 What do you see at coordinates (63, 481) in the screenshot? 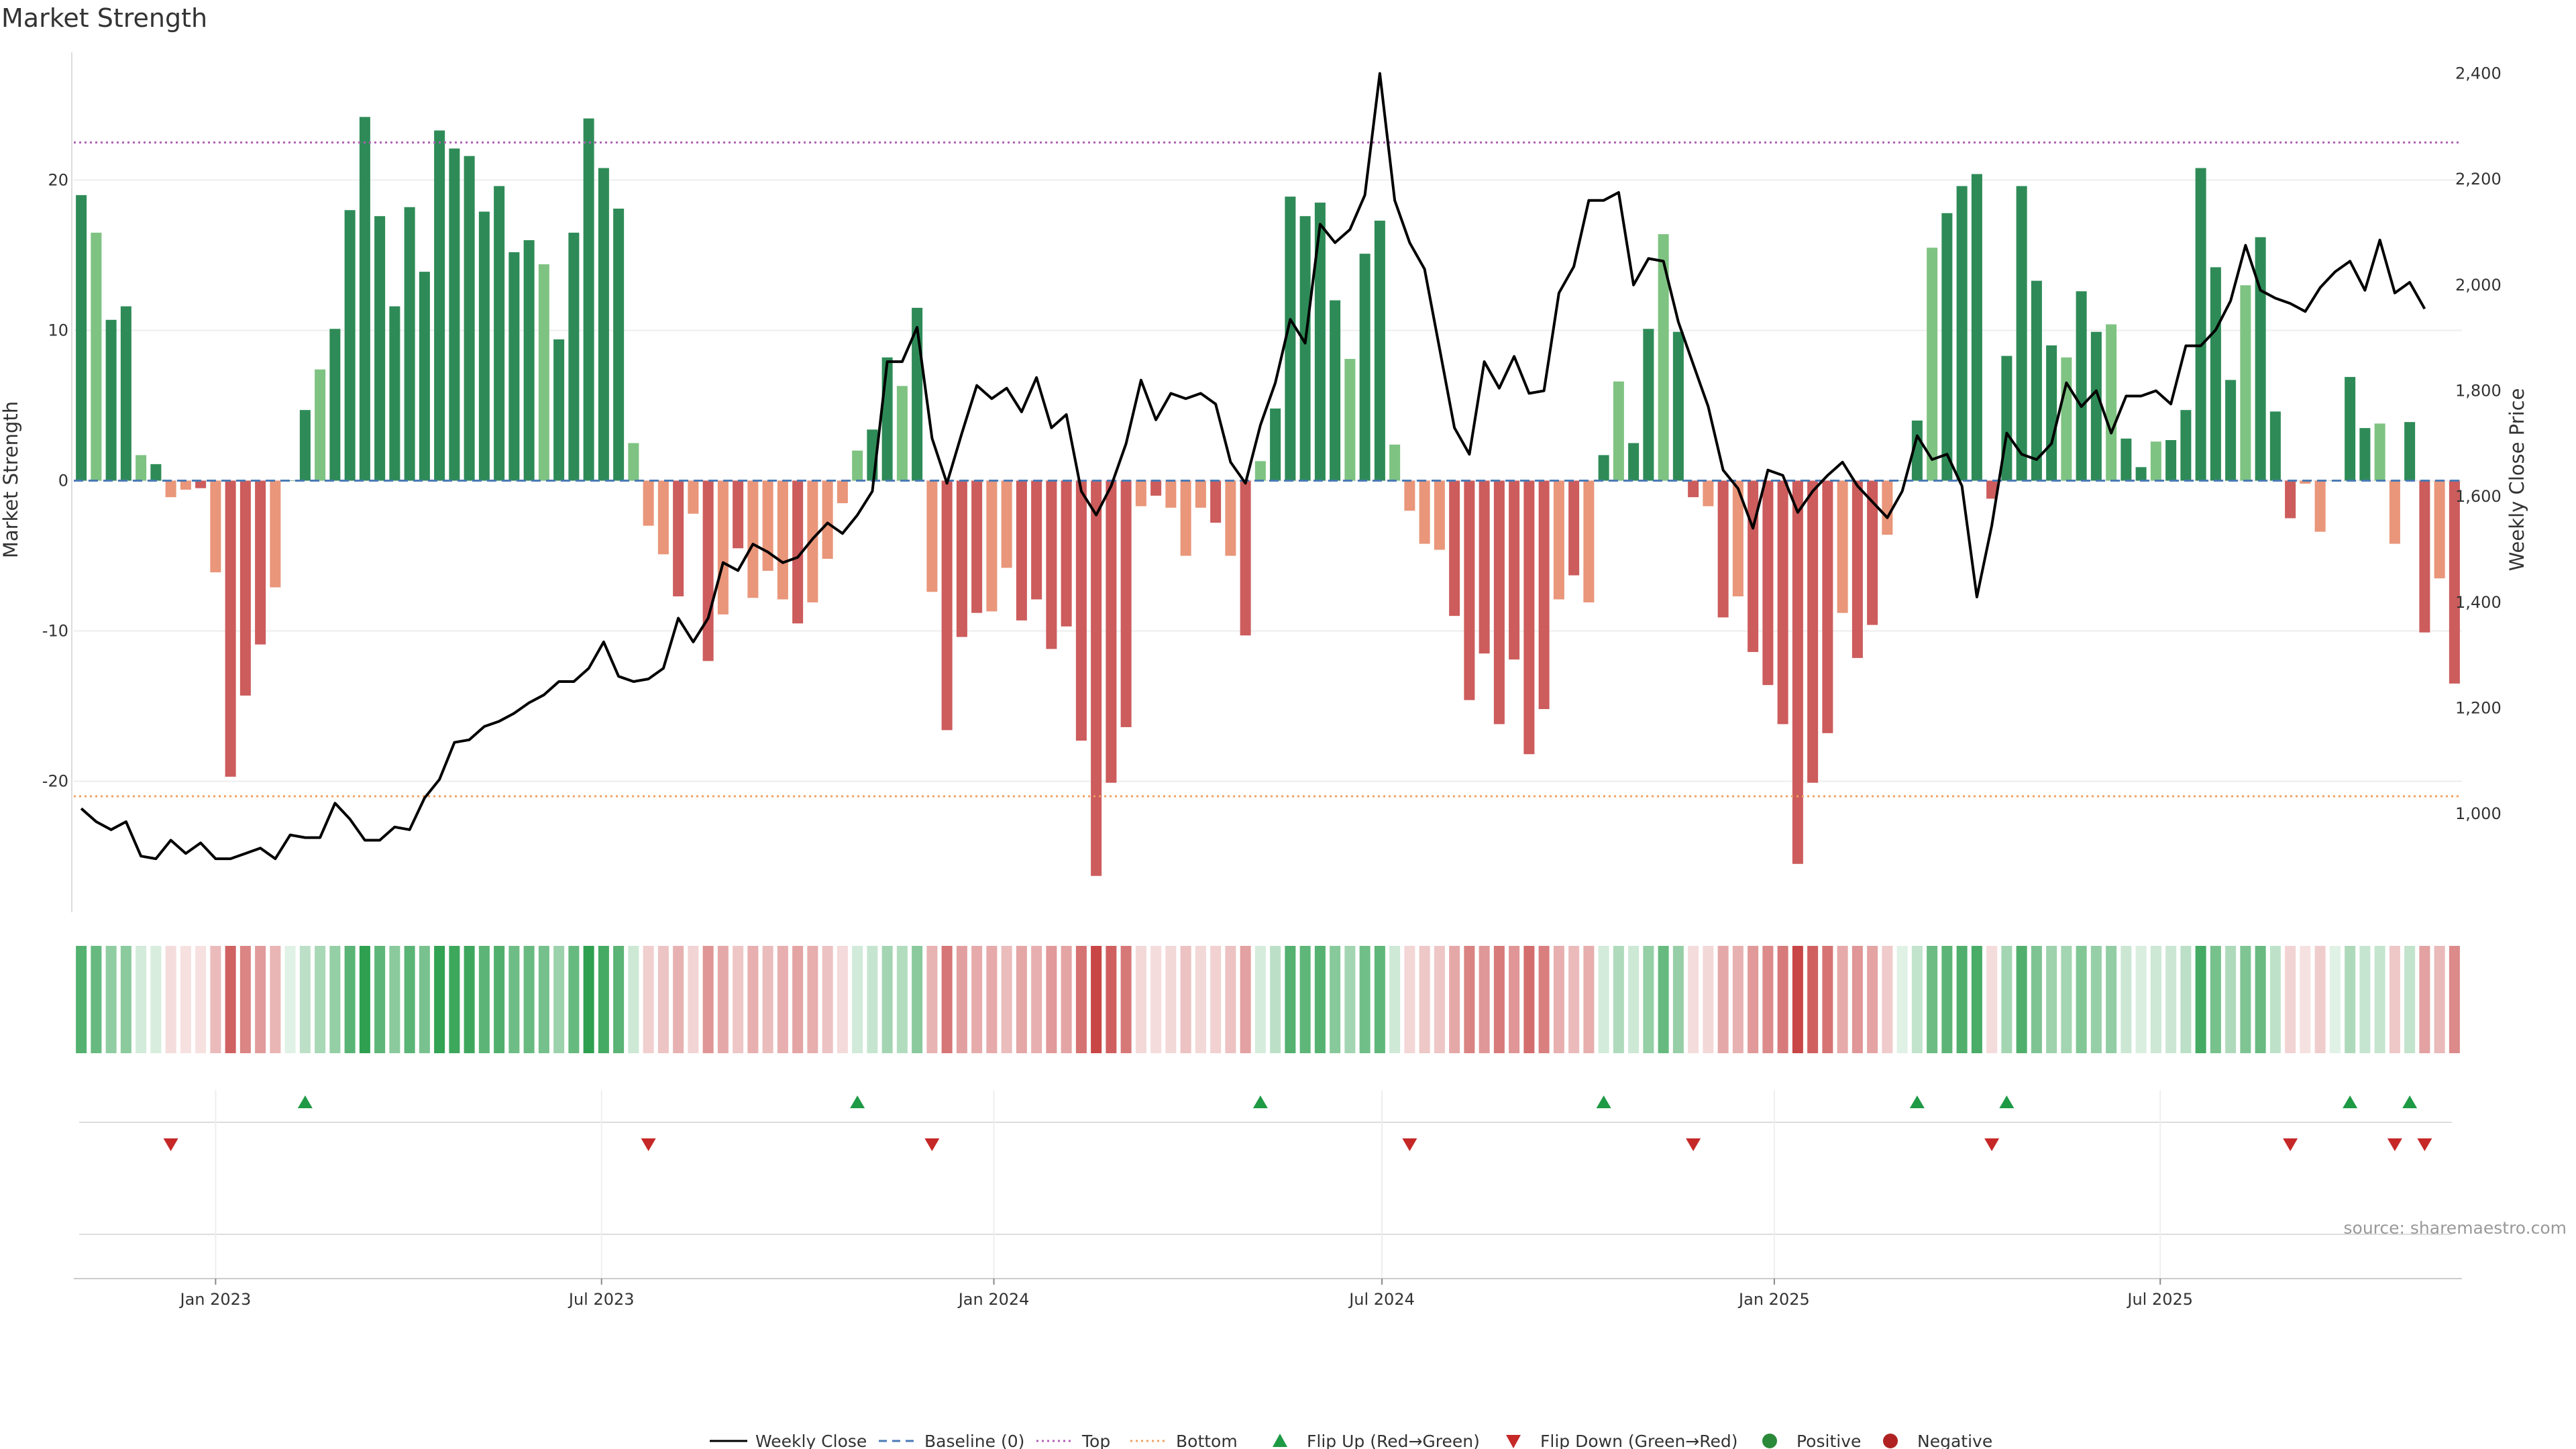
I see `y-tick-label: 0` at bounding box center [63, 481].